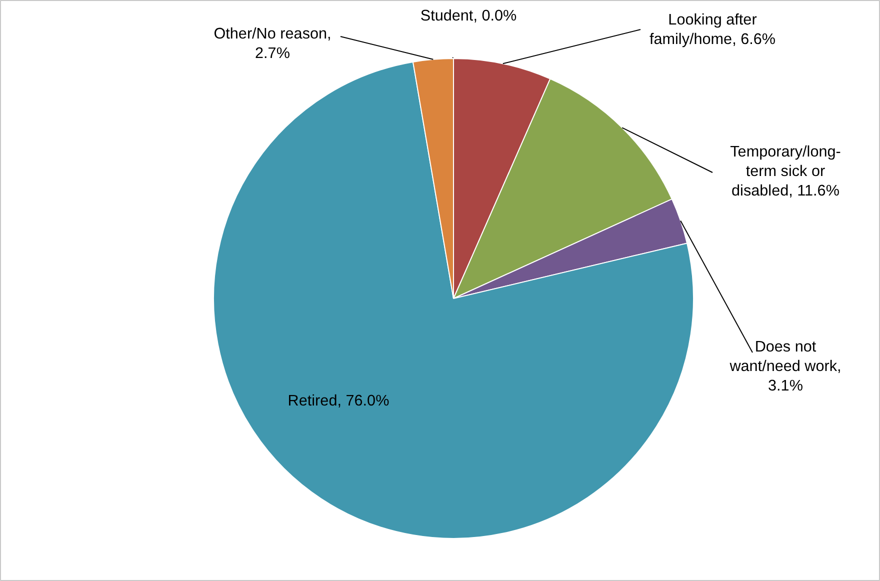 Image resolution: width=880 pixels, height=581 pixels. What do you see at coordinates (785, 366) in the screenshot?
I see `slice-label: Does not want/need work, 3.1%` at bounding box center [785, 366].